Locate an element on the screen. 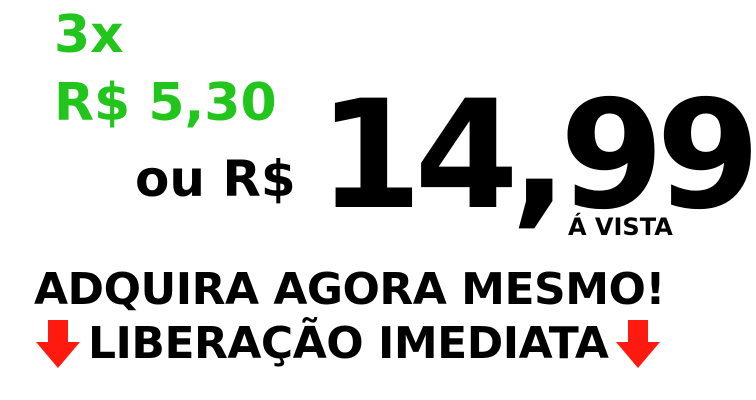 The height and width of the screenshot is (400, 756). or-currency-label: ou R$ is located at coordinates (215, 179).